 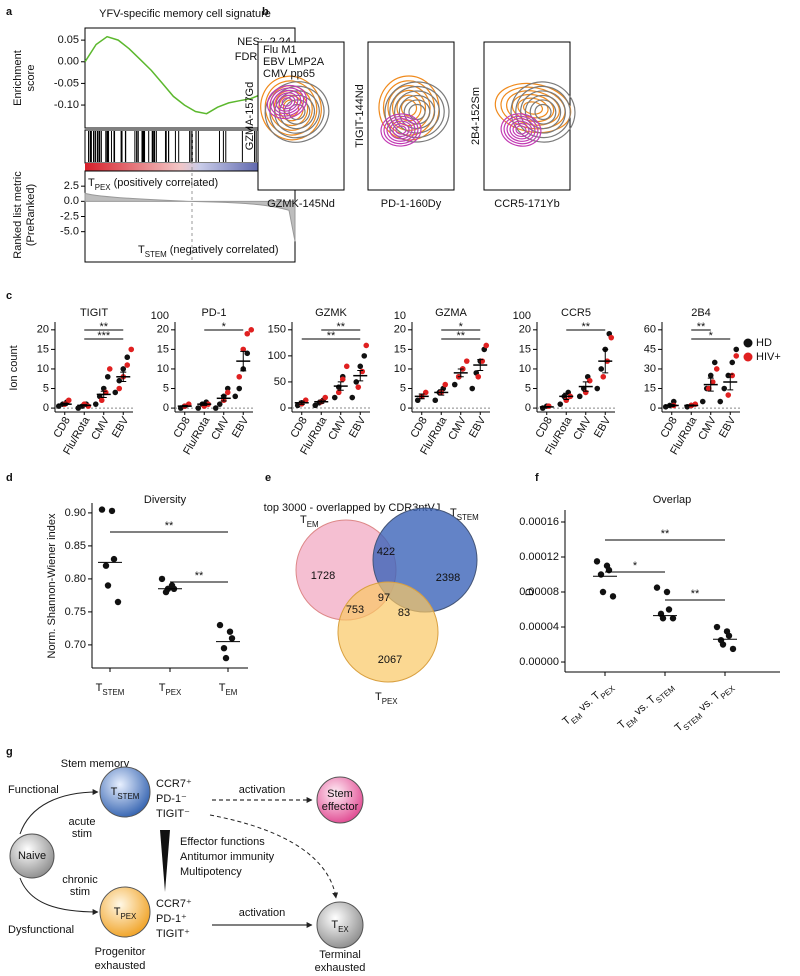 I want to click on label: TIGIT⁺, so click(x=173, y=934).